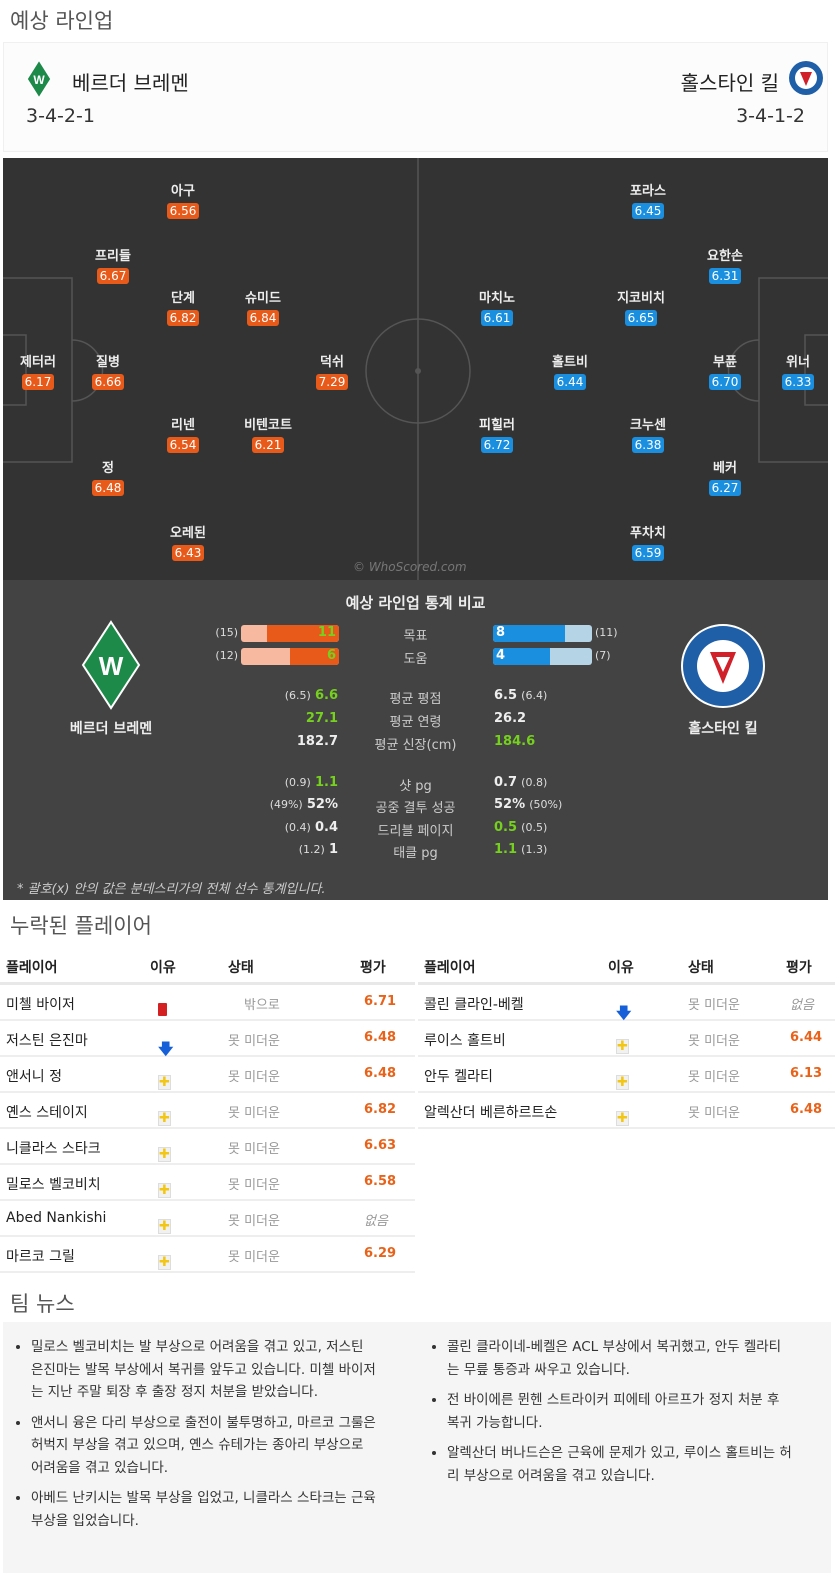 This screenshot has width=835, height=1573. I want to click on away-player: 크누센 6.38, so click(648, 433).